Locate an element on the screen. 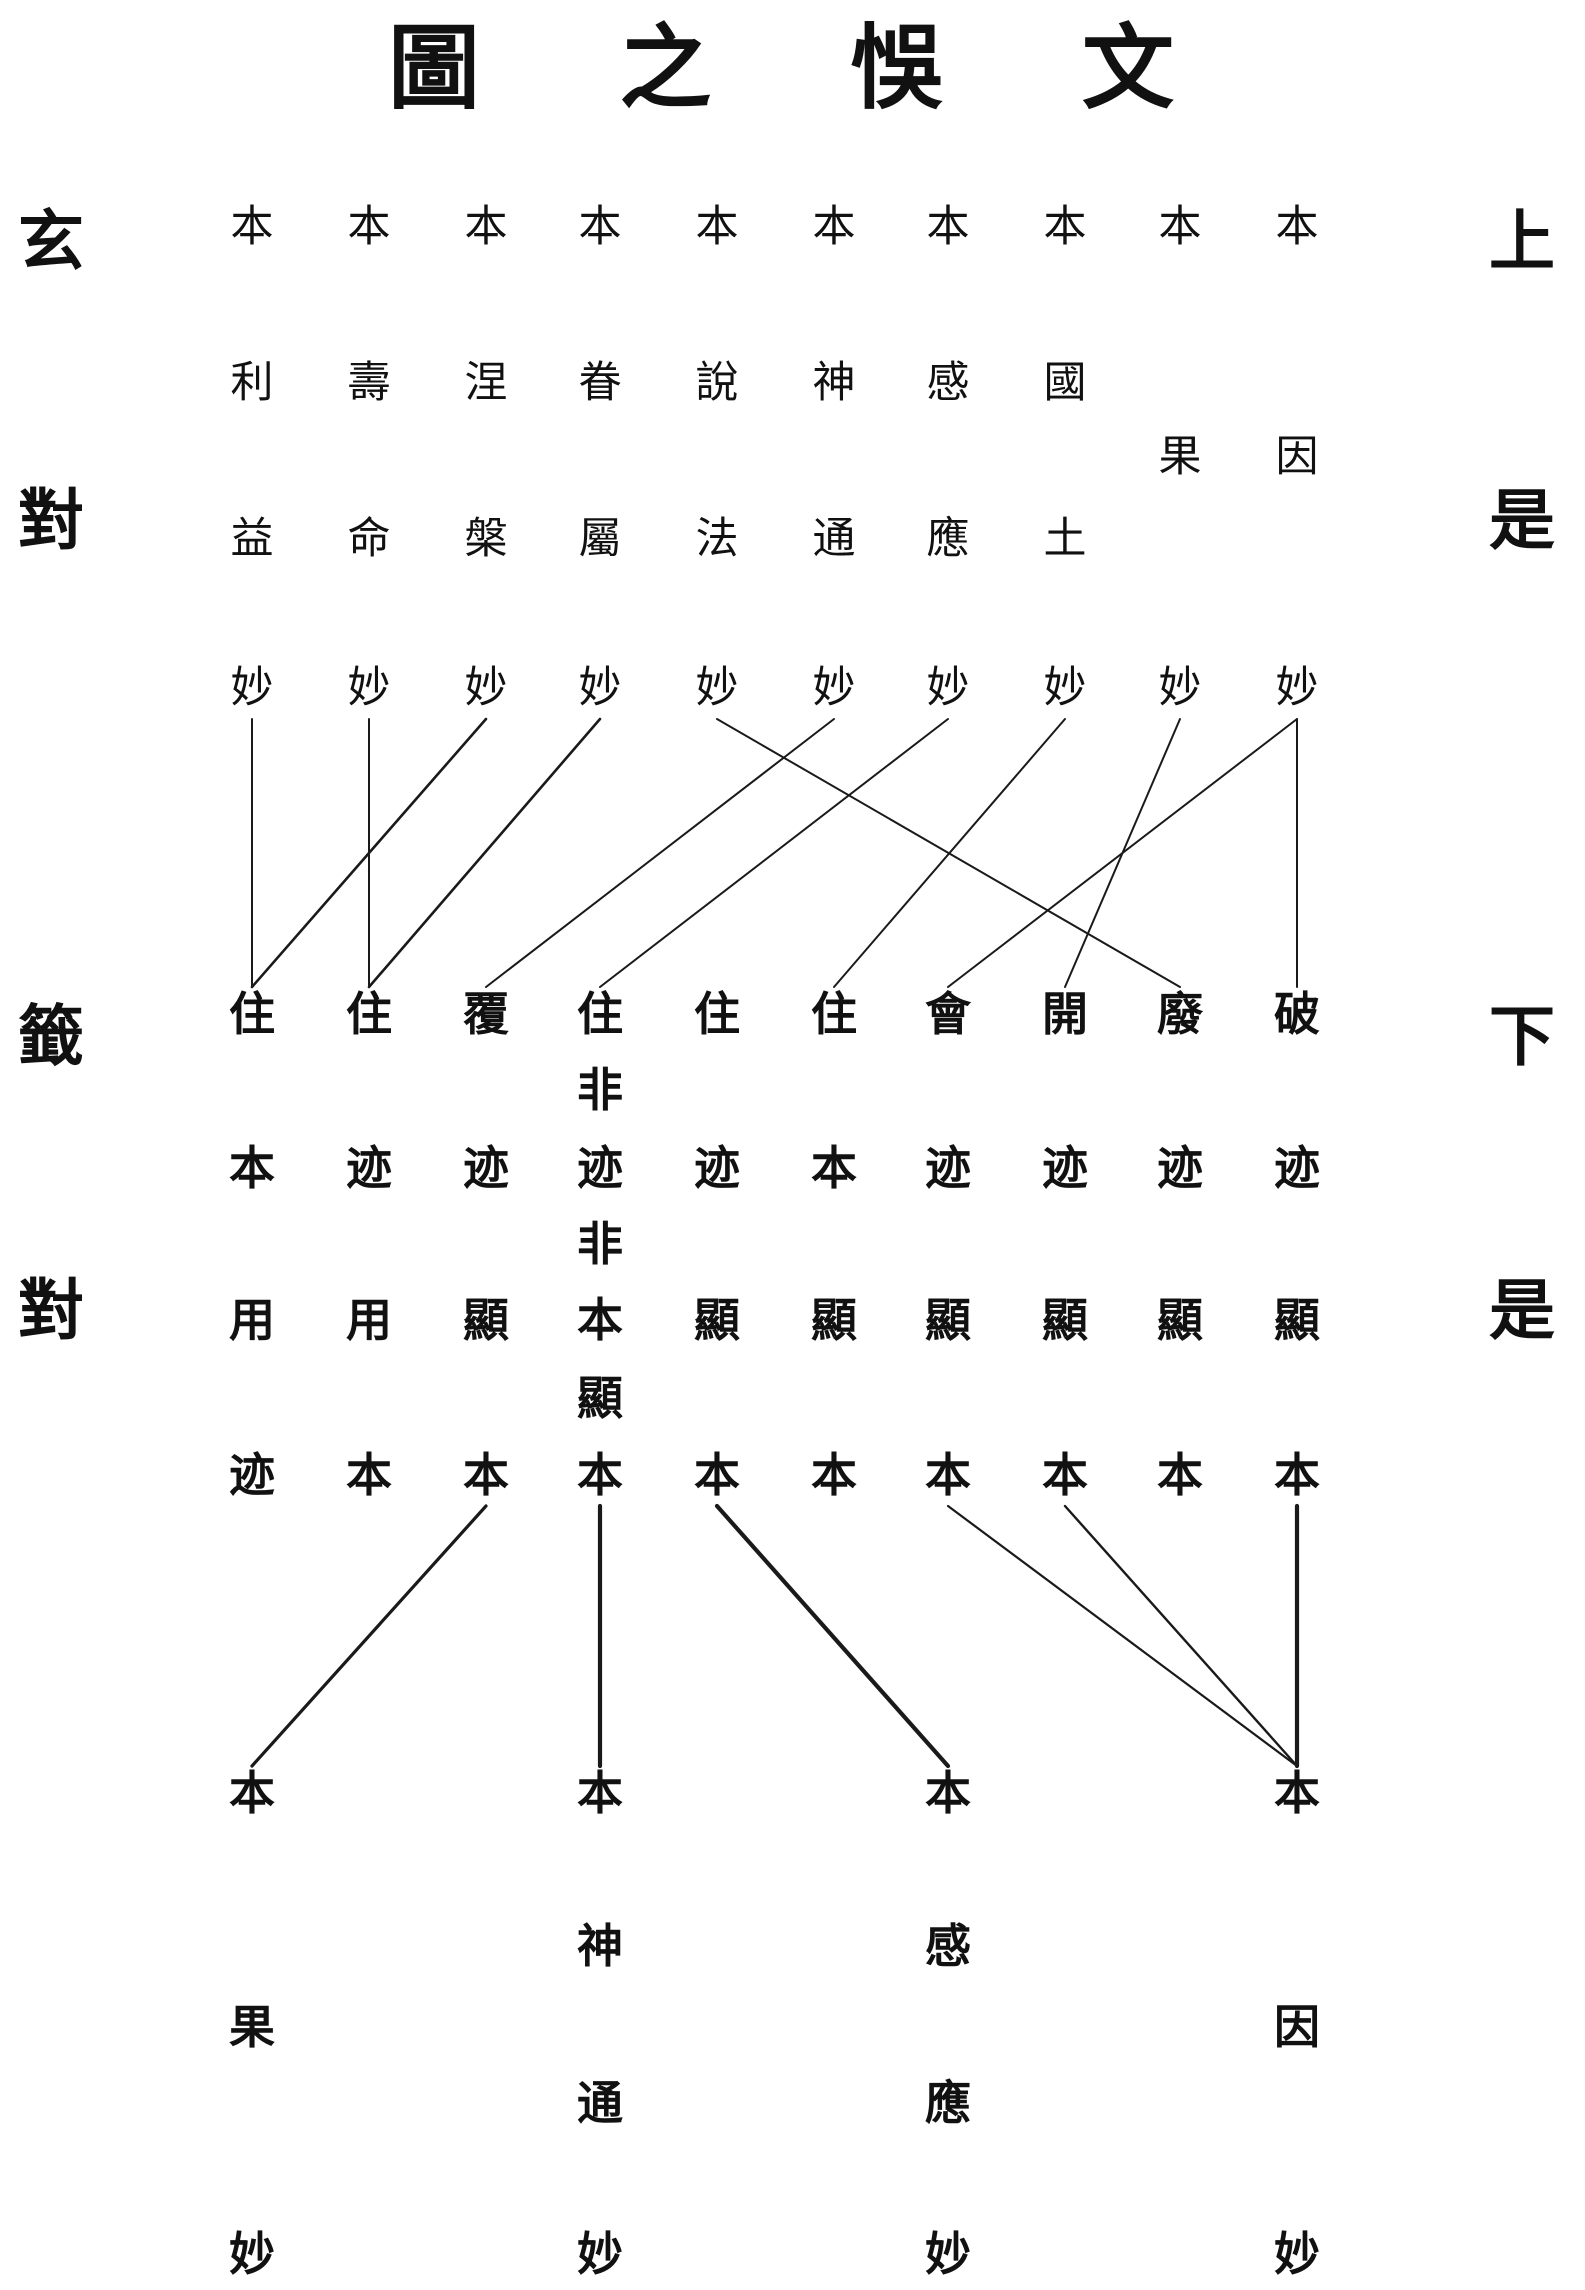  left-margin-char-1: 玄 is located at coordinates (51, 241).